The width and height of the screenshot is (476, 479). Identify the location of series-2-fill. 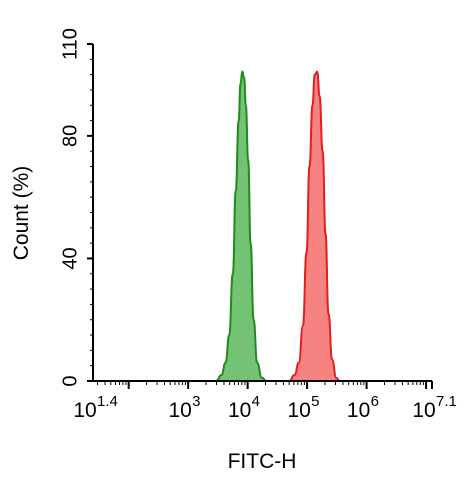
(314, 226).